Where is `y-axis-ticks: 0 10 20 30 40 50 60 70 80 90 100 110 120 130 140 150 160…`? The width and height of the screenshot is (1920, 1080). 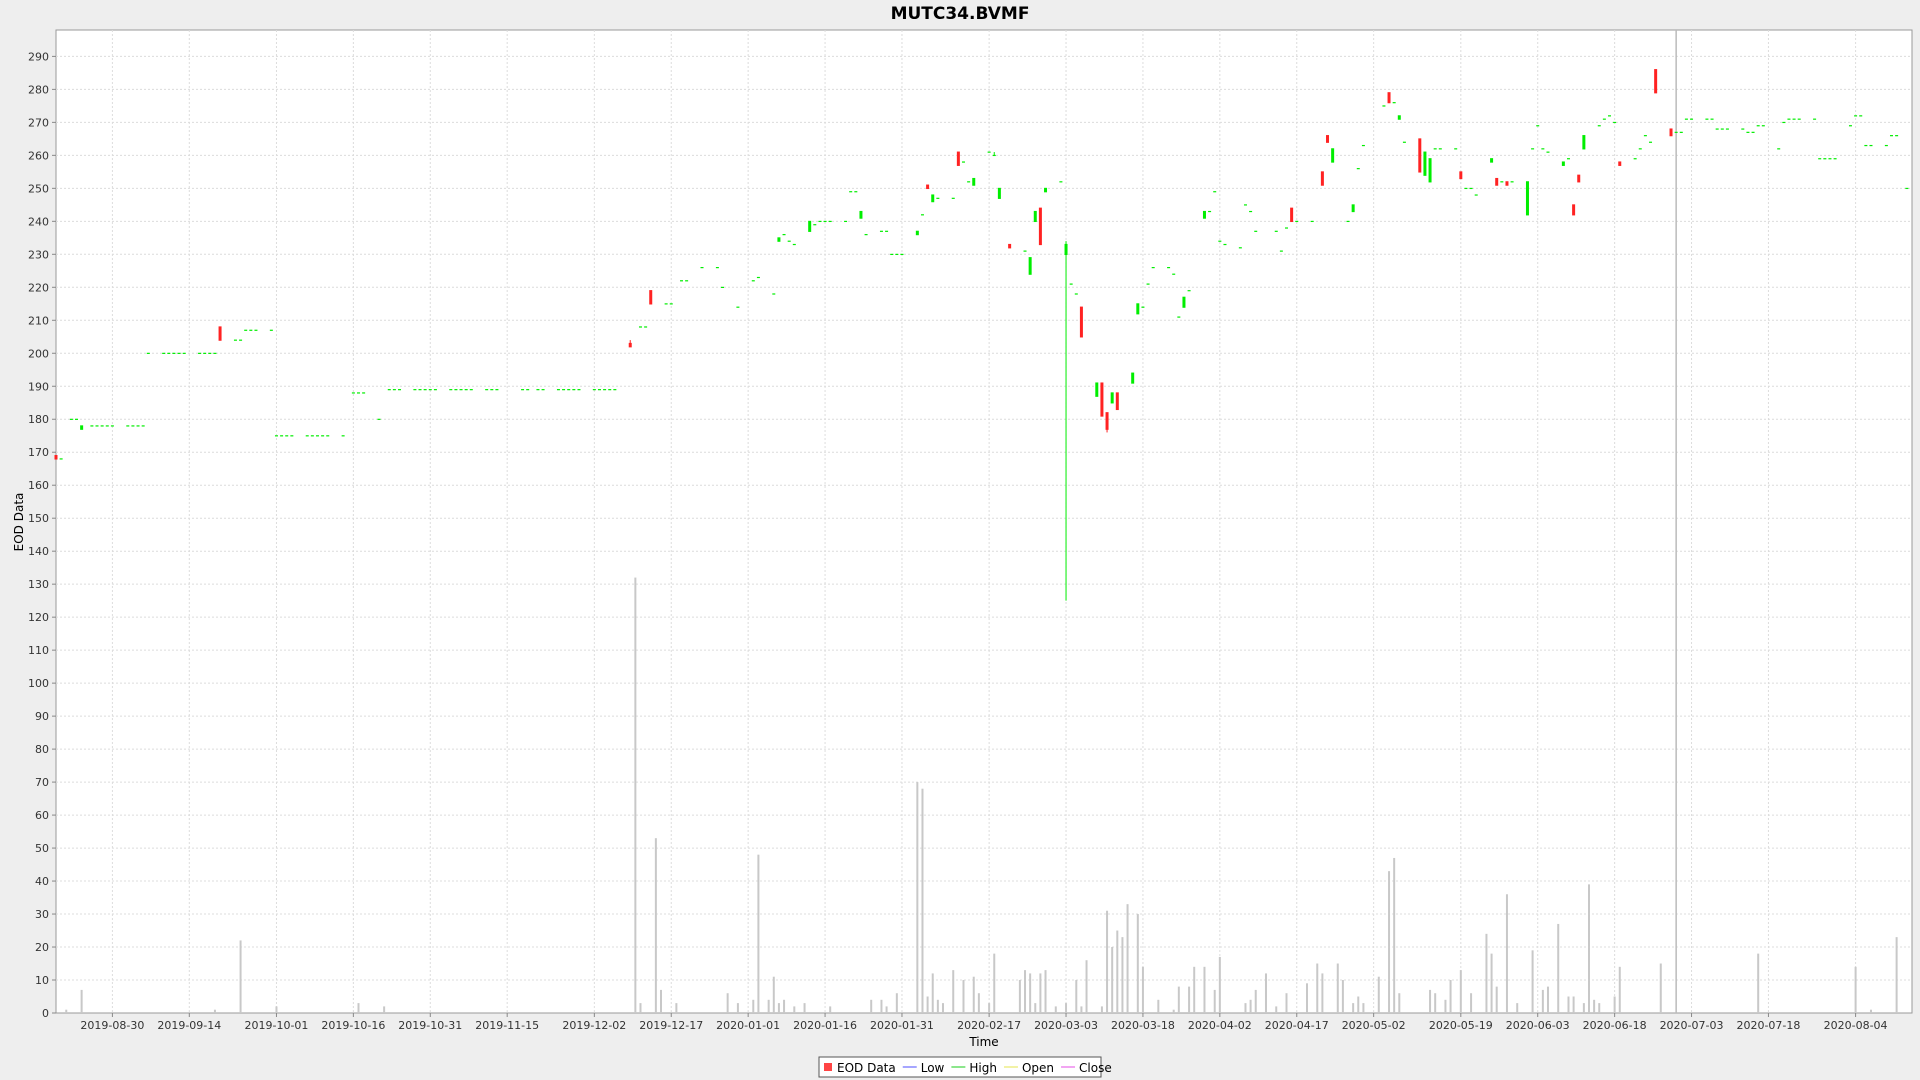 y-axis-ticks: 0 10 20 30 40 50 60 70 80 90 100 110 120 130 140 150 160… is located at coordinates (42, 535).